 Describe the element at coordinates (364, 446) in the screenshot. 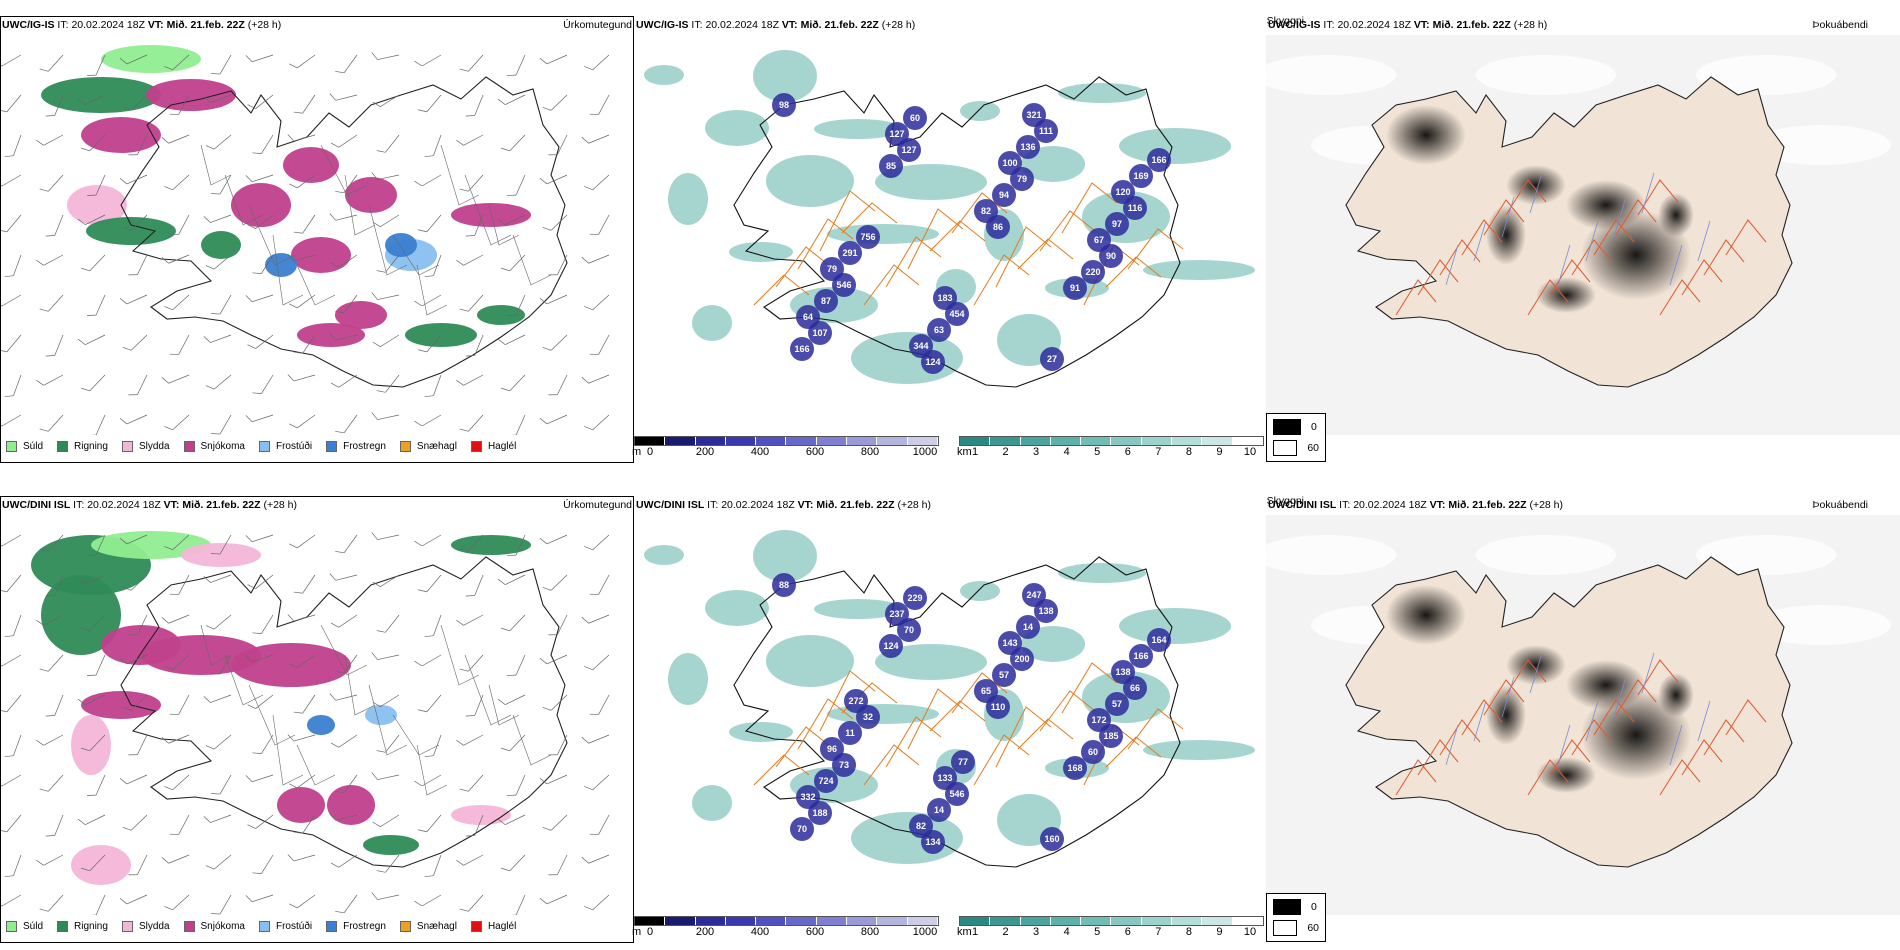

I see `legend-label: Frostregn` at that location.